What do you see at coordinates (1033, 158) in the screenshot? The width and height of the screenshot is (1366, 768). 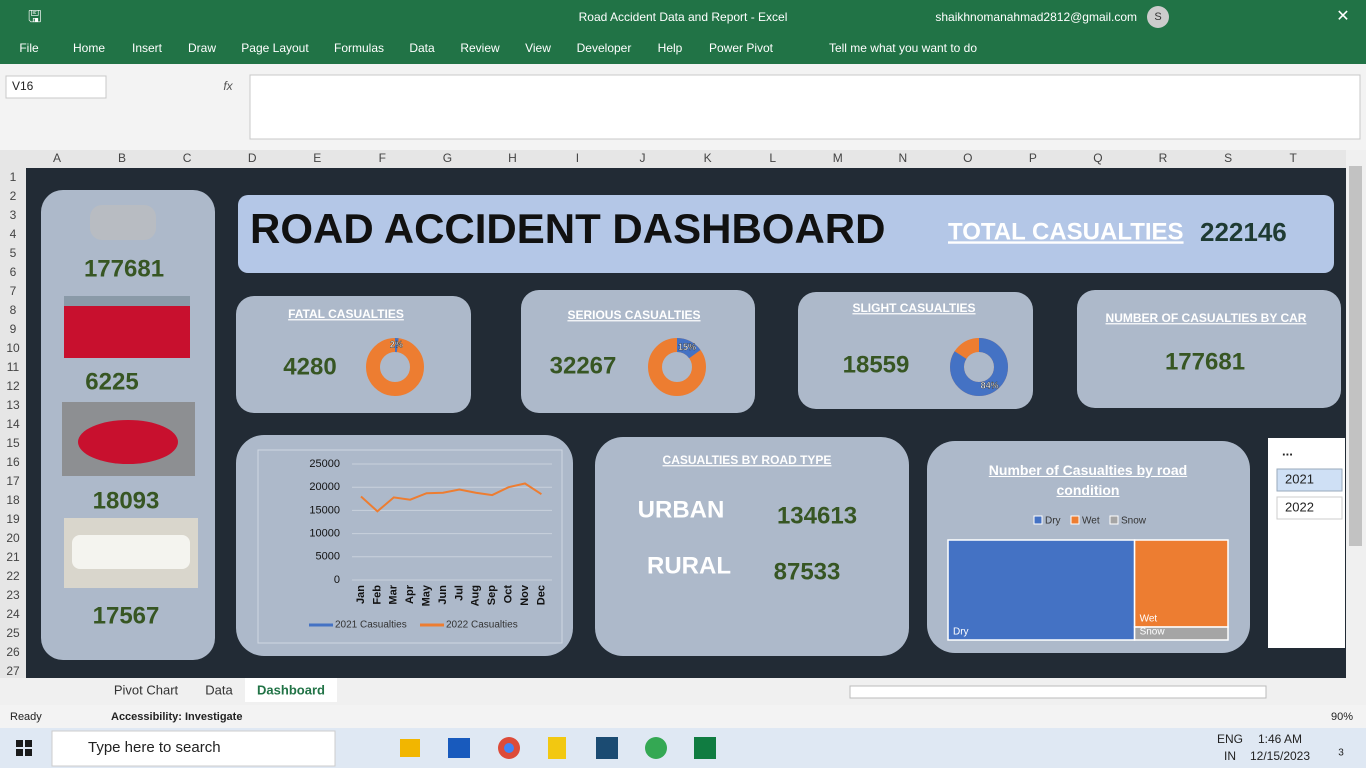 I see `column-header: P` at bounding box center [1033, 158].